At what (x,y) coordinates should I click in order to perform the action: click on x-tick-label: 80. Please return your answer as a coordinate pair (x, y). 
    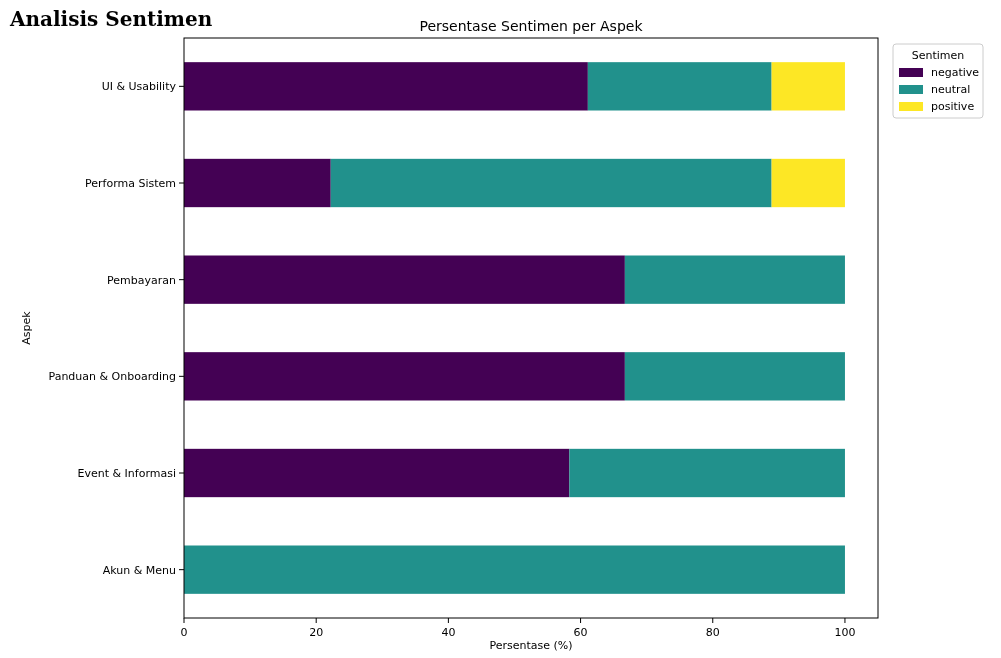
    Looking at the image, I should click on (712, 632).